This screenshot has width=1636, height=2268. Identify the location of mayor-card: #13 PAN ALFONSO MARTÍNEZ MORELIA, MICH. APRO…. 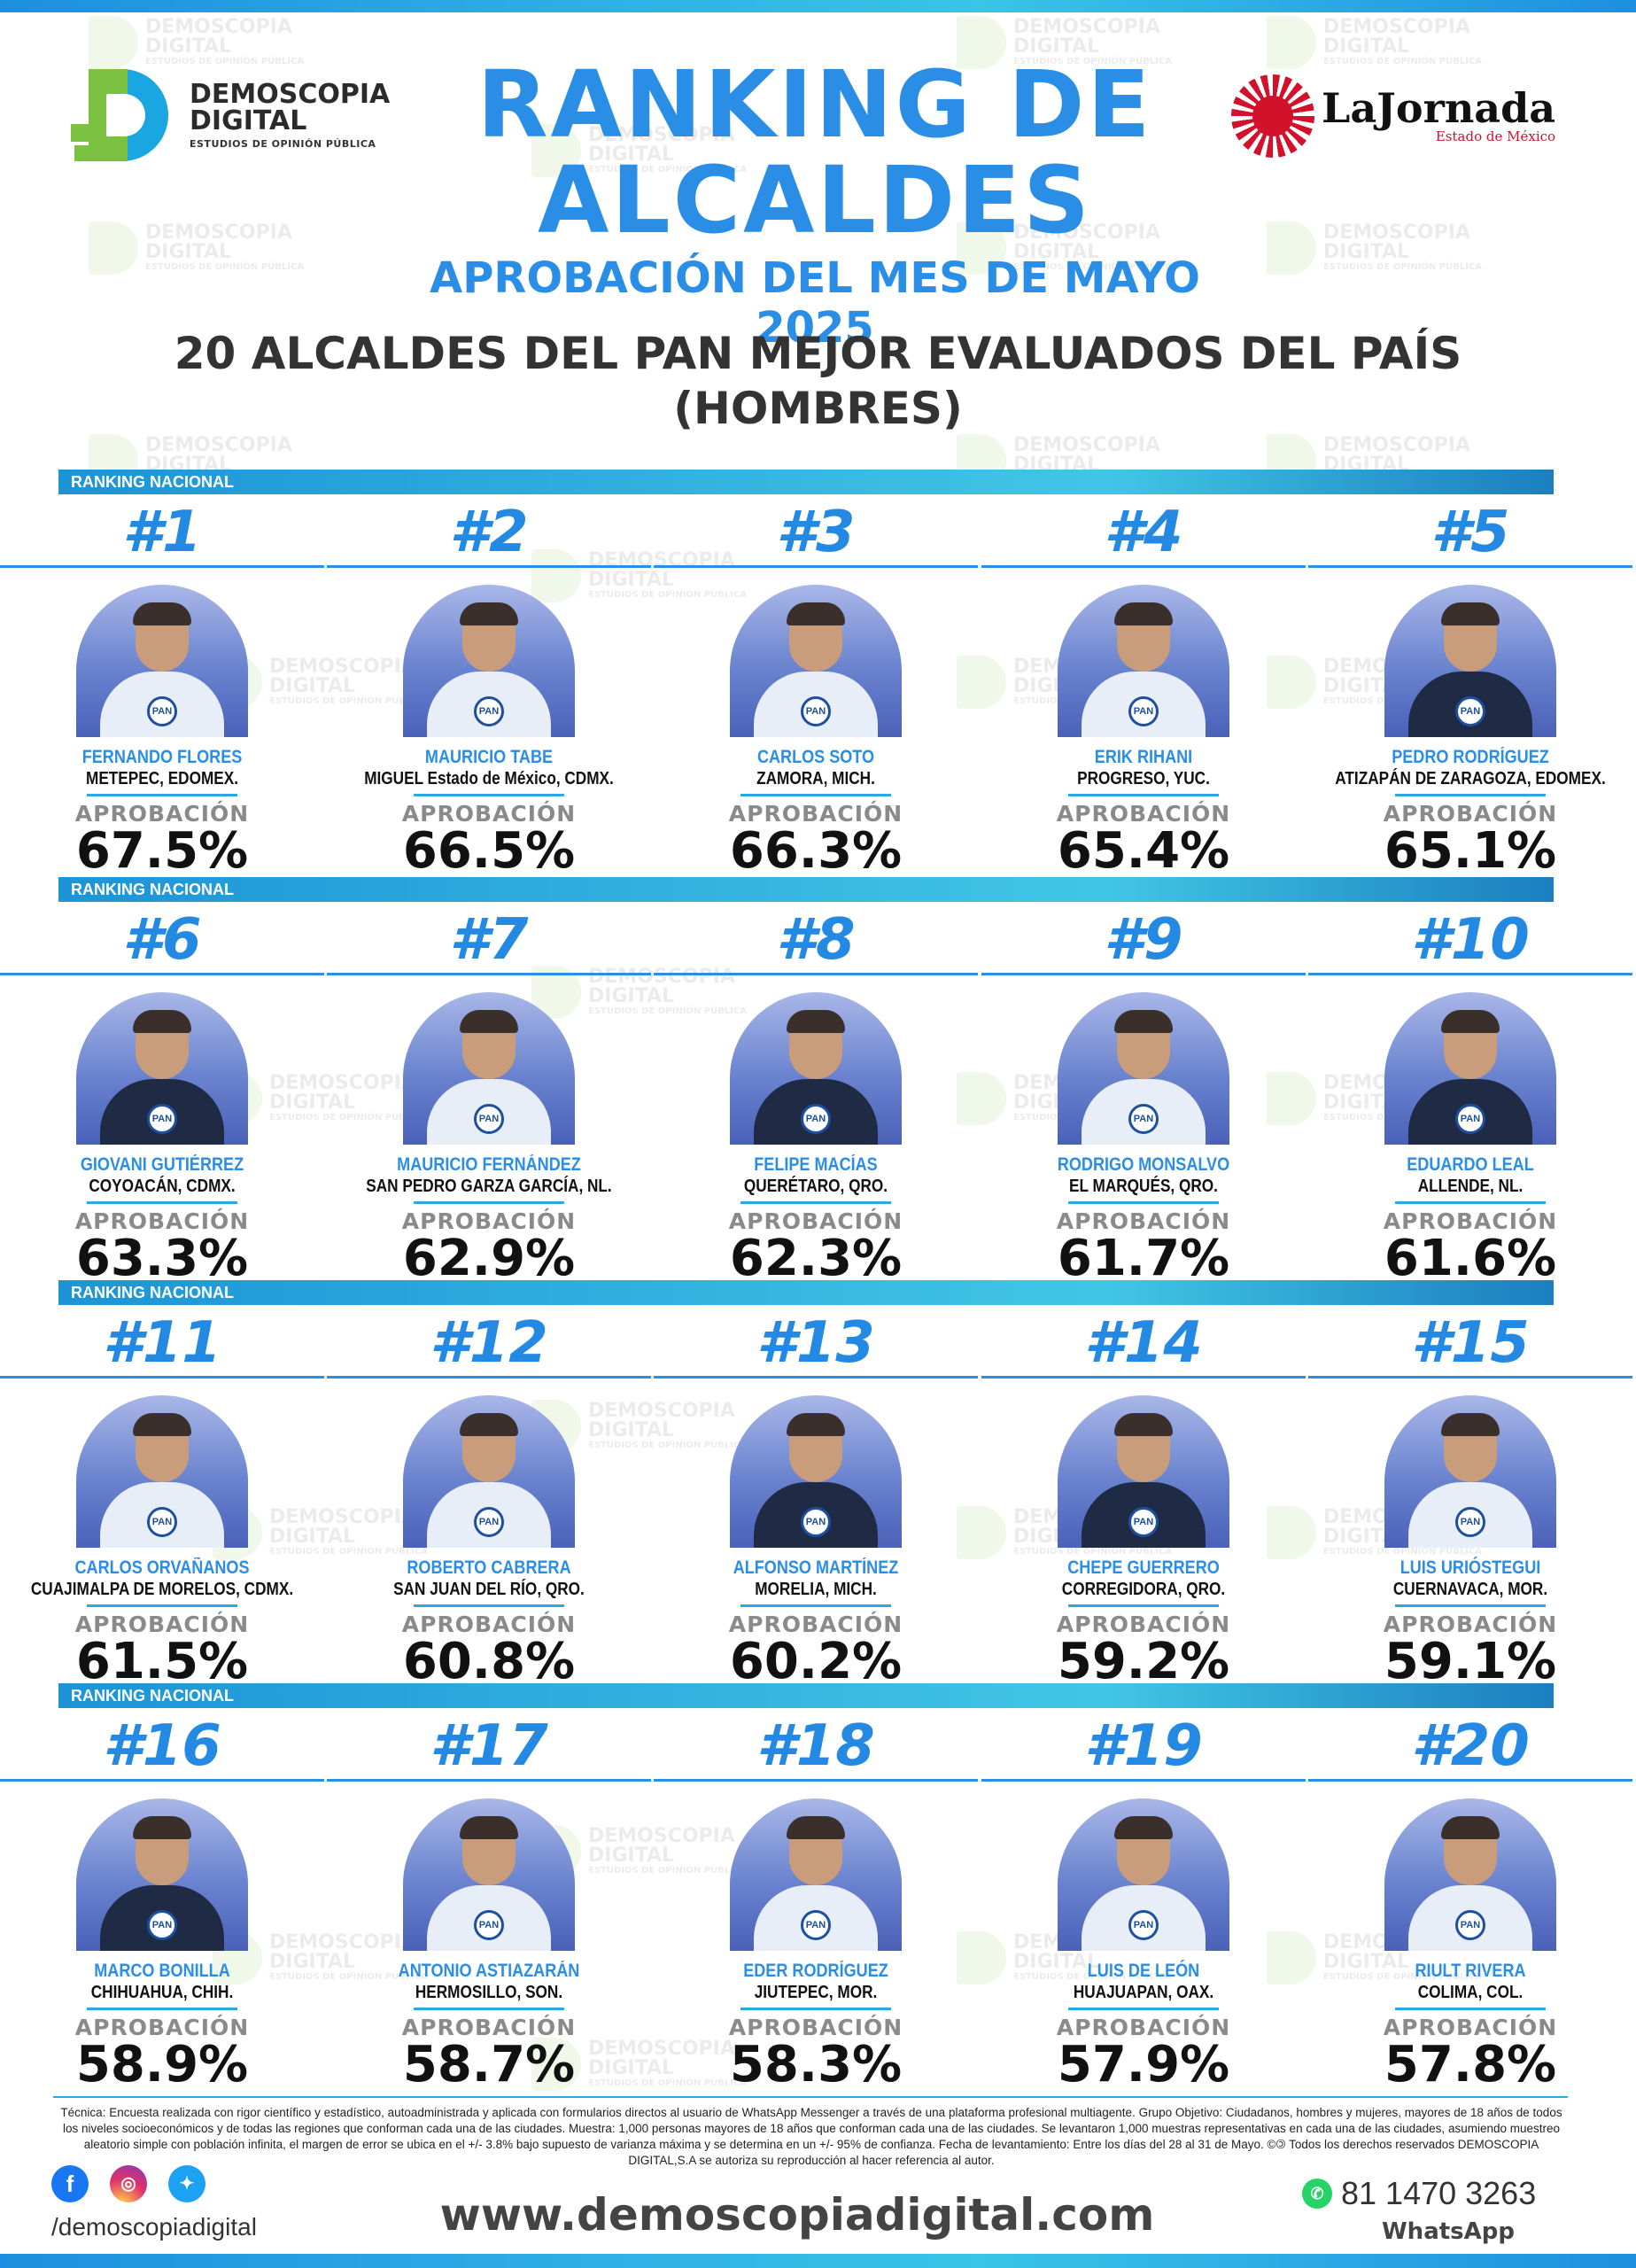
(816, 1497).